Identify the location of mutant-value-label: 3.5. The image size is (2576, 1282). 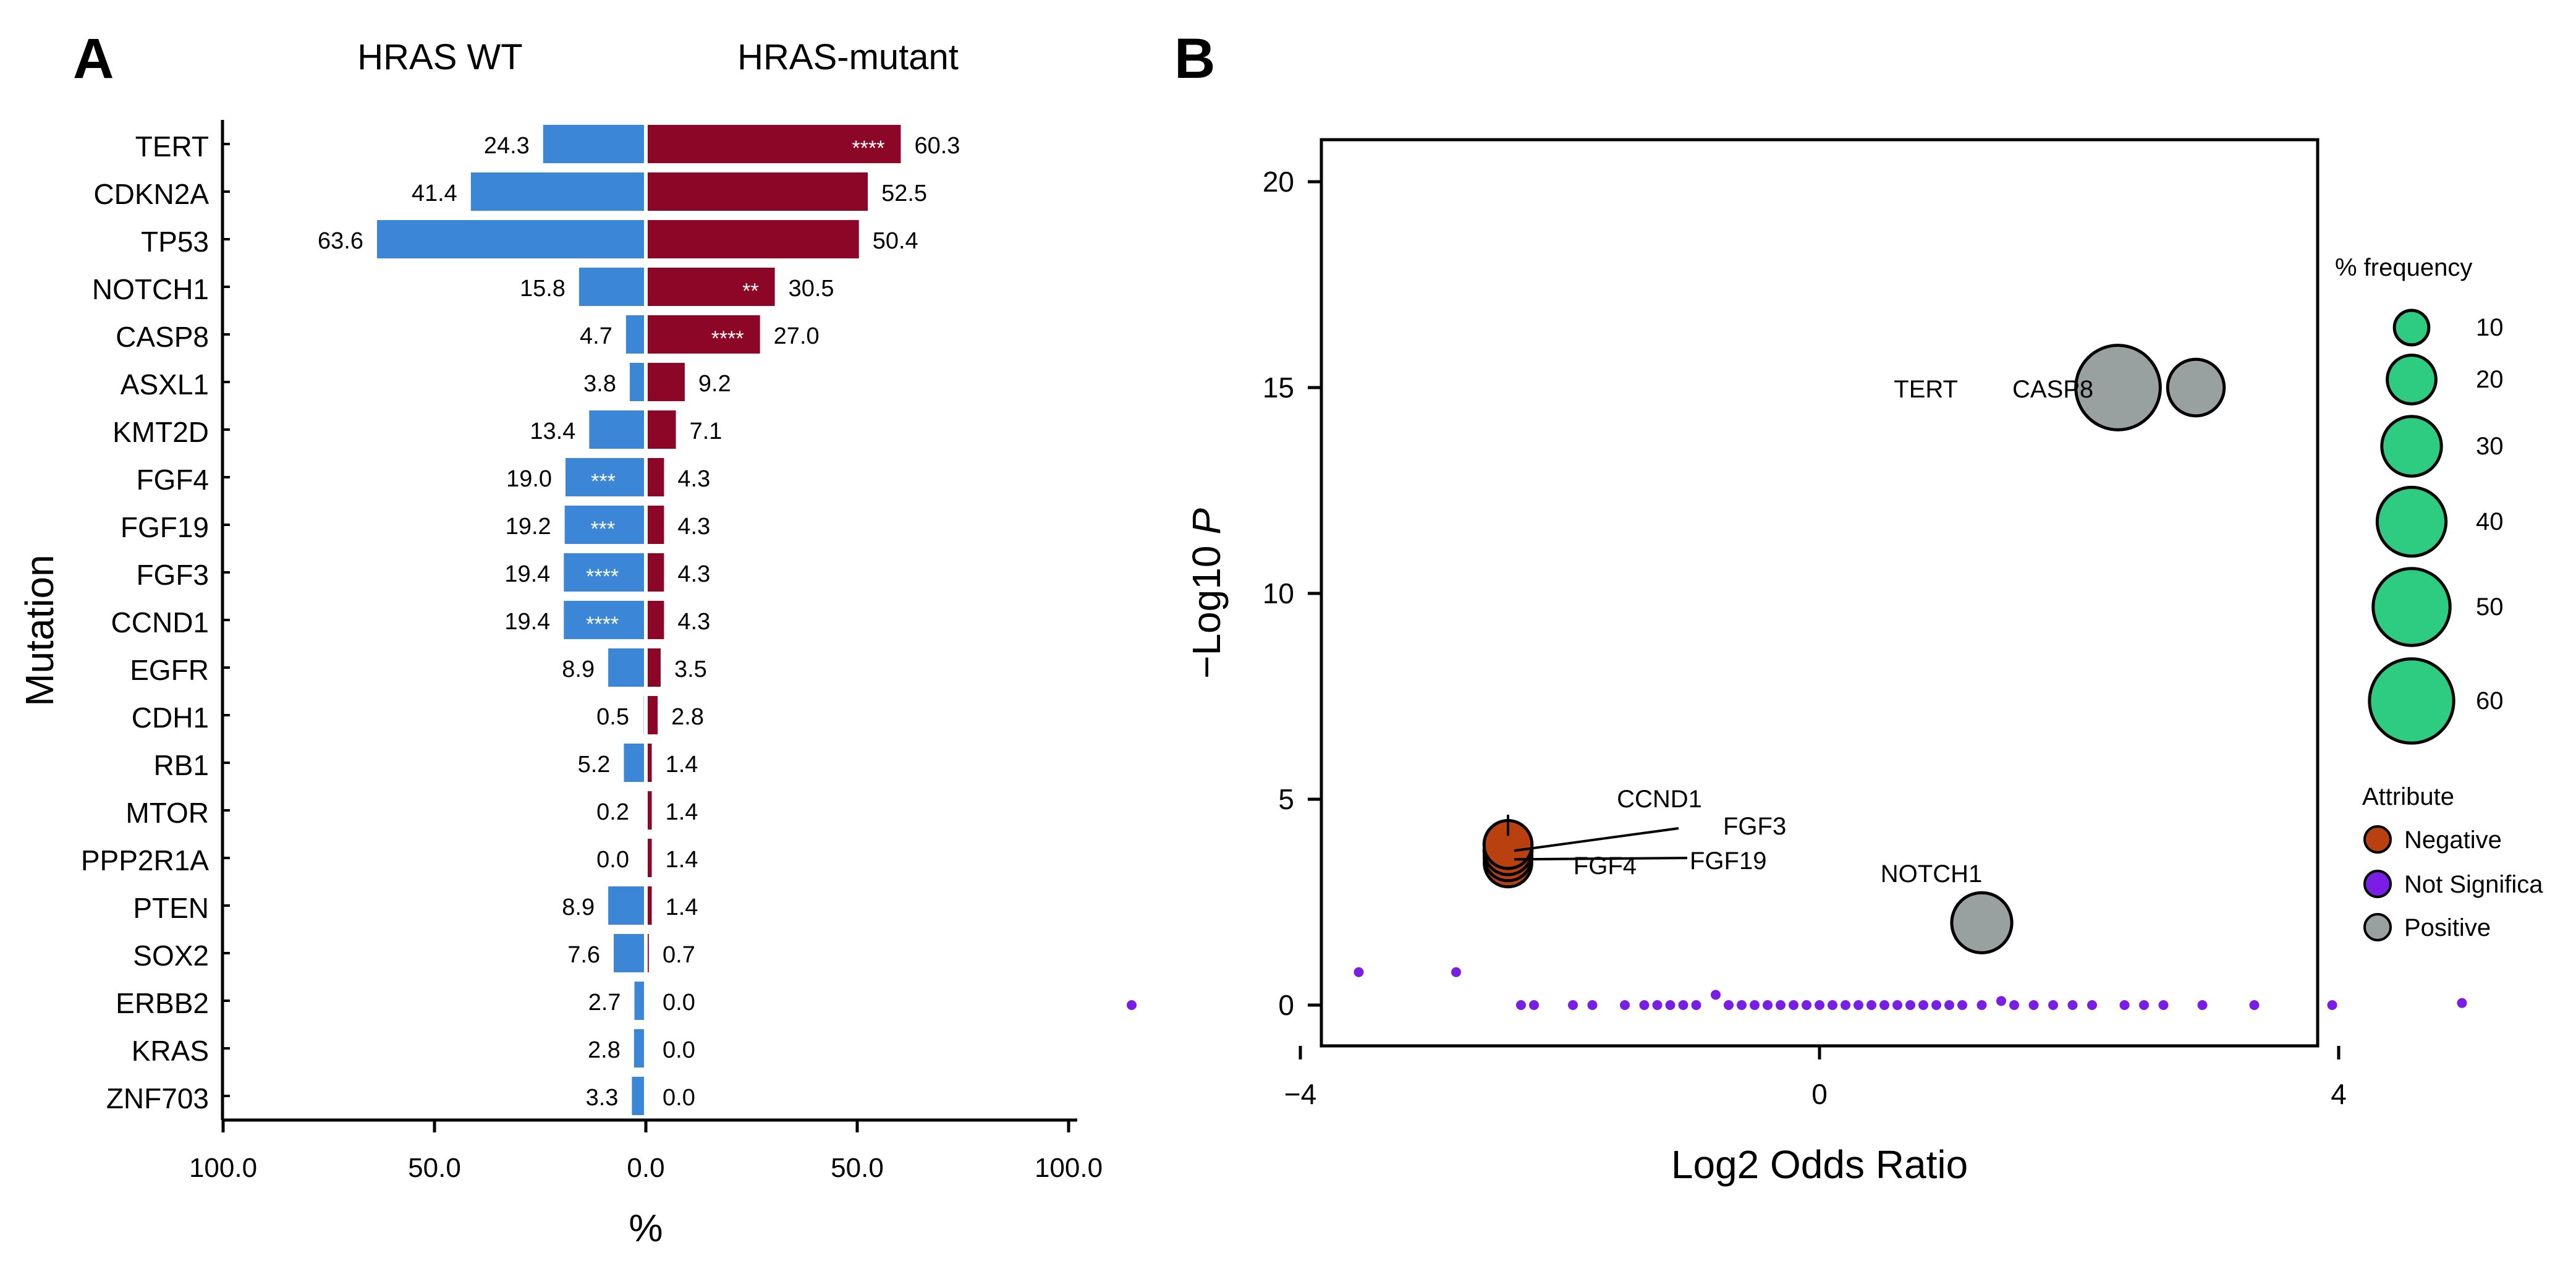
(690, 669).